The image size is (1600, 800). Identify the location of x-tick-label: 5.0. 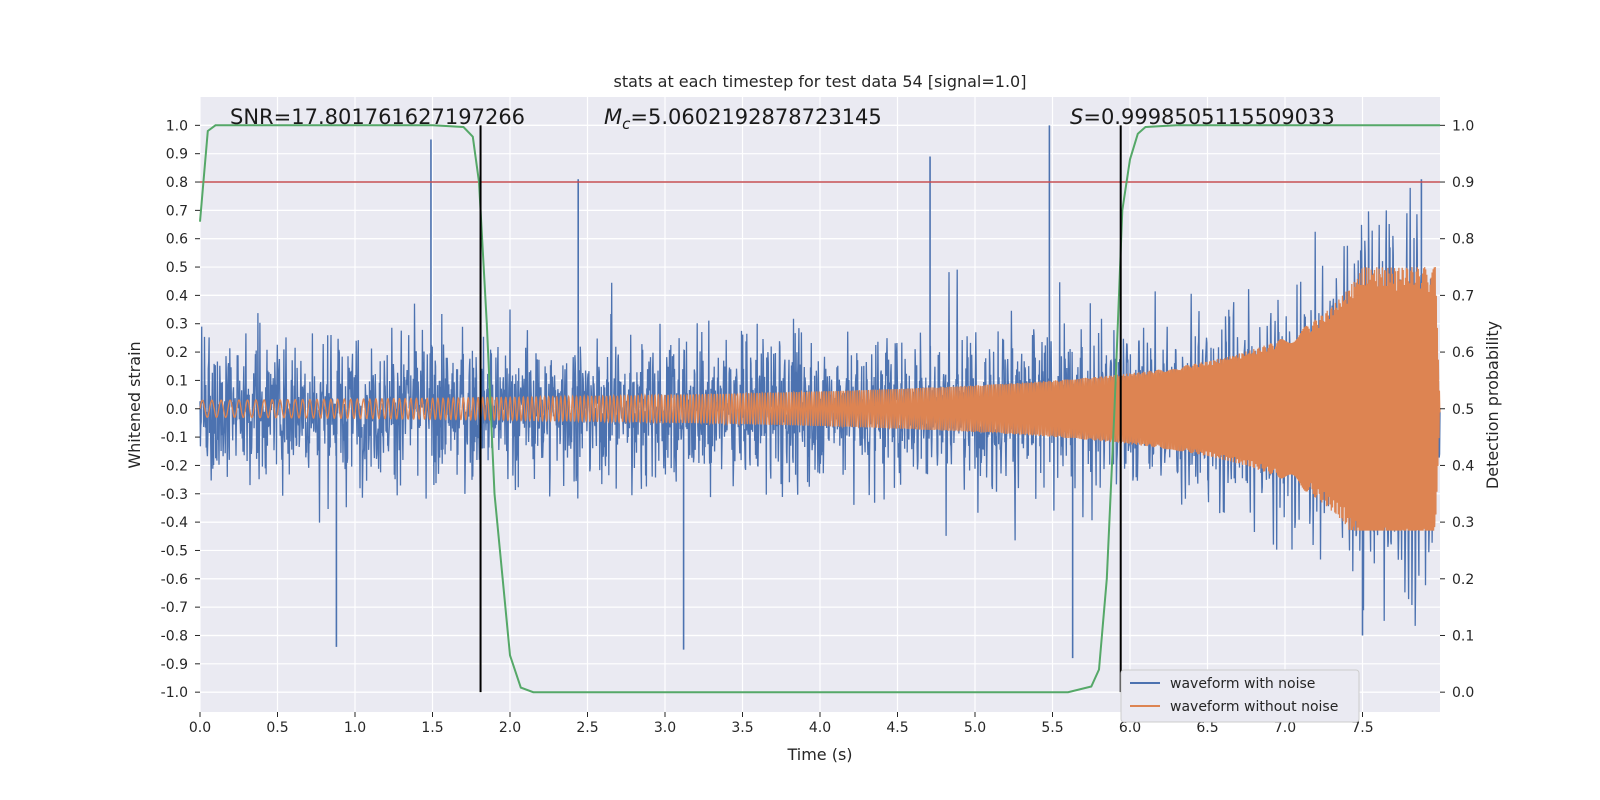
(975, 728).